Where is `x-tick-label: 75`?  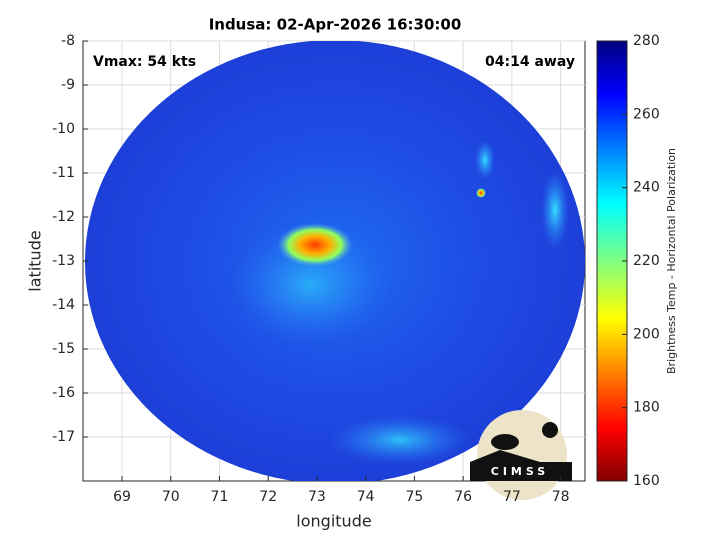
x-tick-label: 75 is located at coordinates (415, 497).